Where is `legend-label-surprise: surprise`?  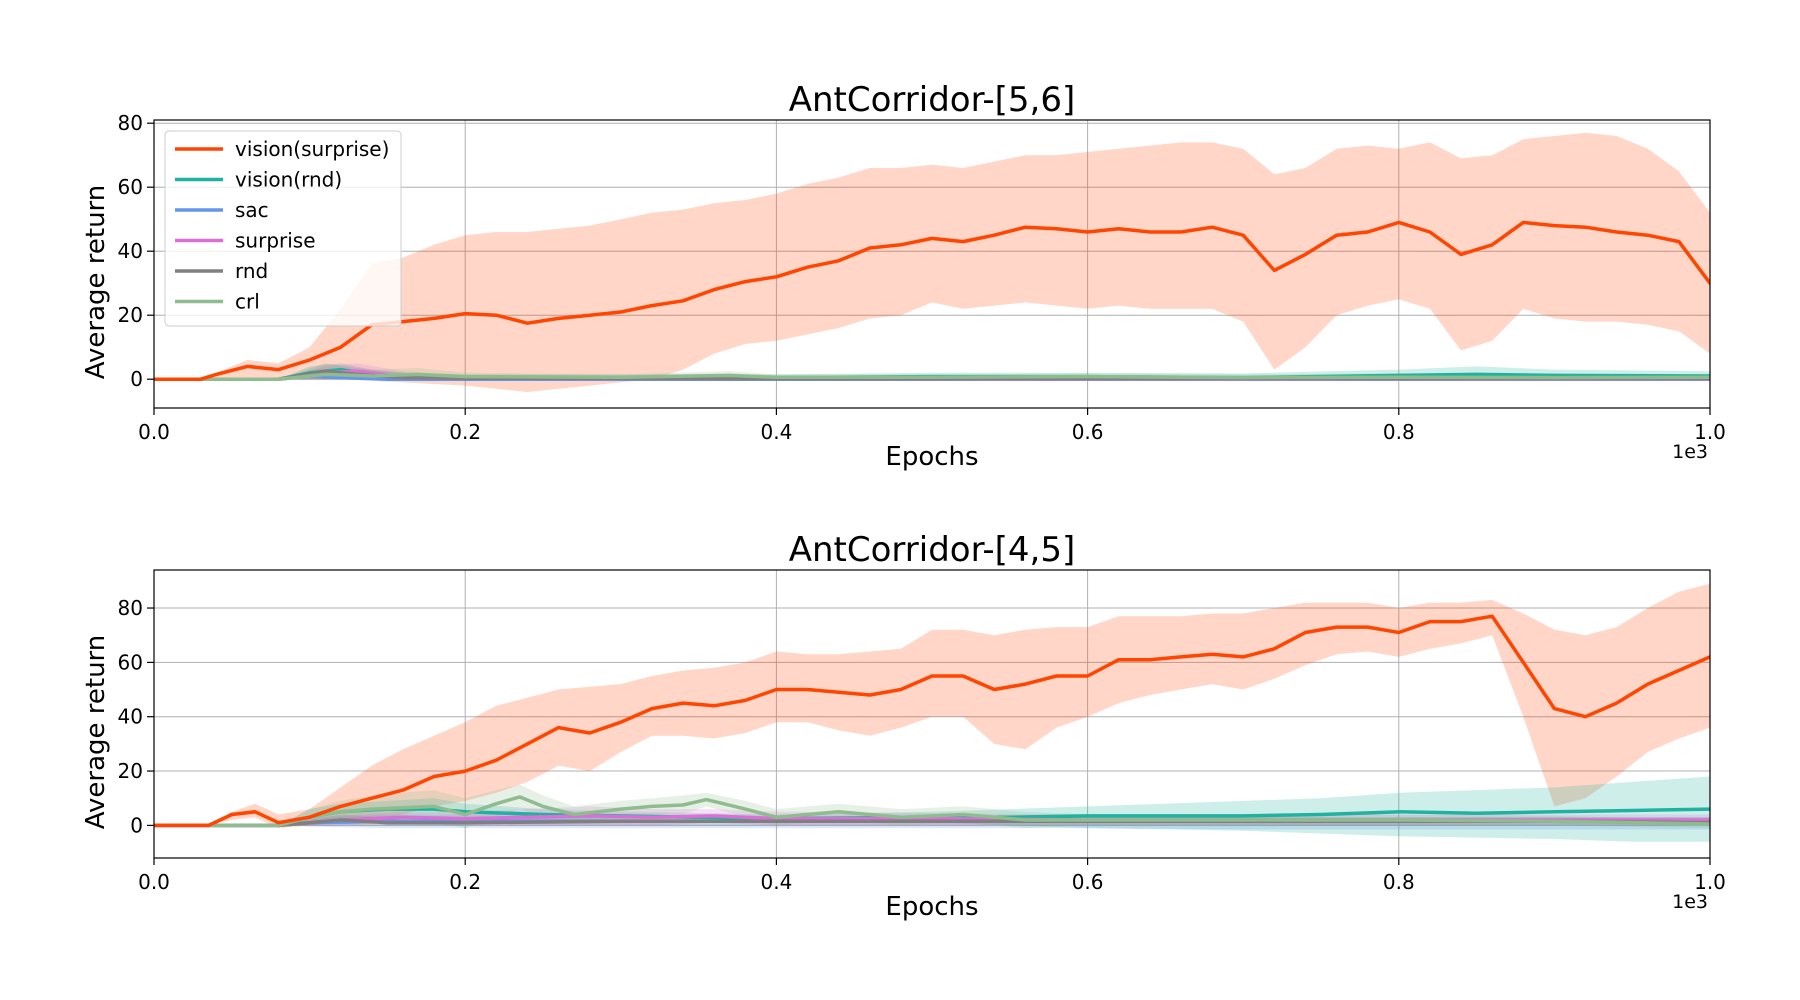 legend-label-surprise: surprise is located at coordinates (275, 241).